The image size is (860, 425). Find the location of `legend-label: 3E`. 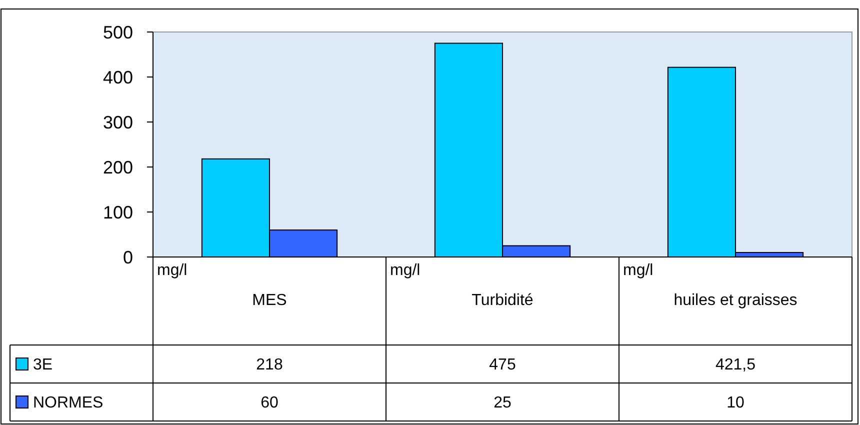

legend-label: 3E is located at coordinates (43, 365).